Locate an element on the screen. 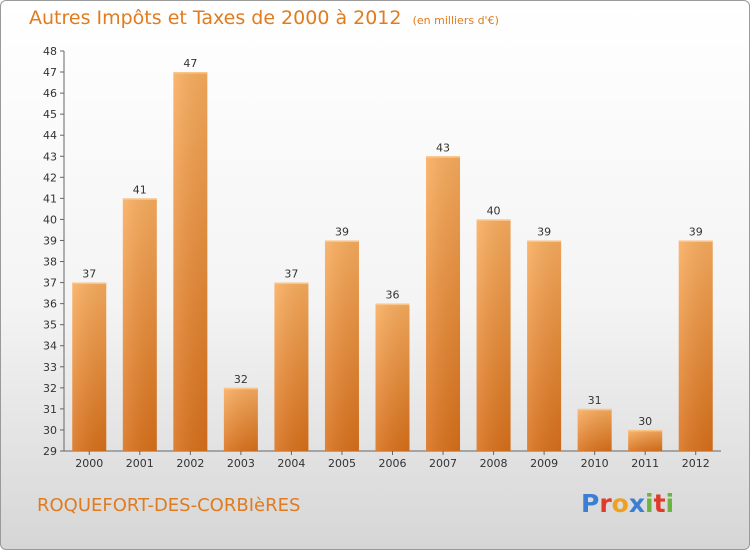  x-tick-label: 2007 is located at coordinates (443, 463).